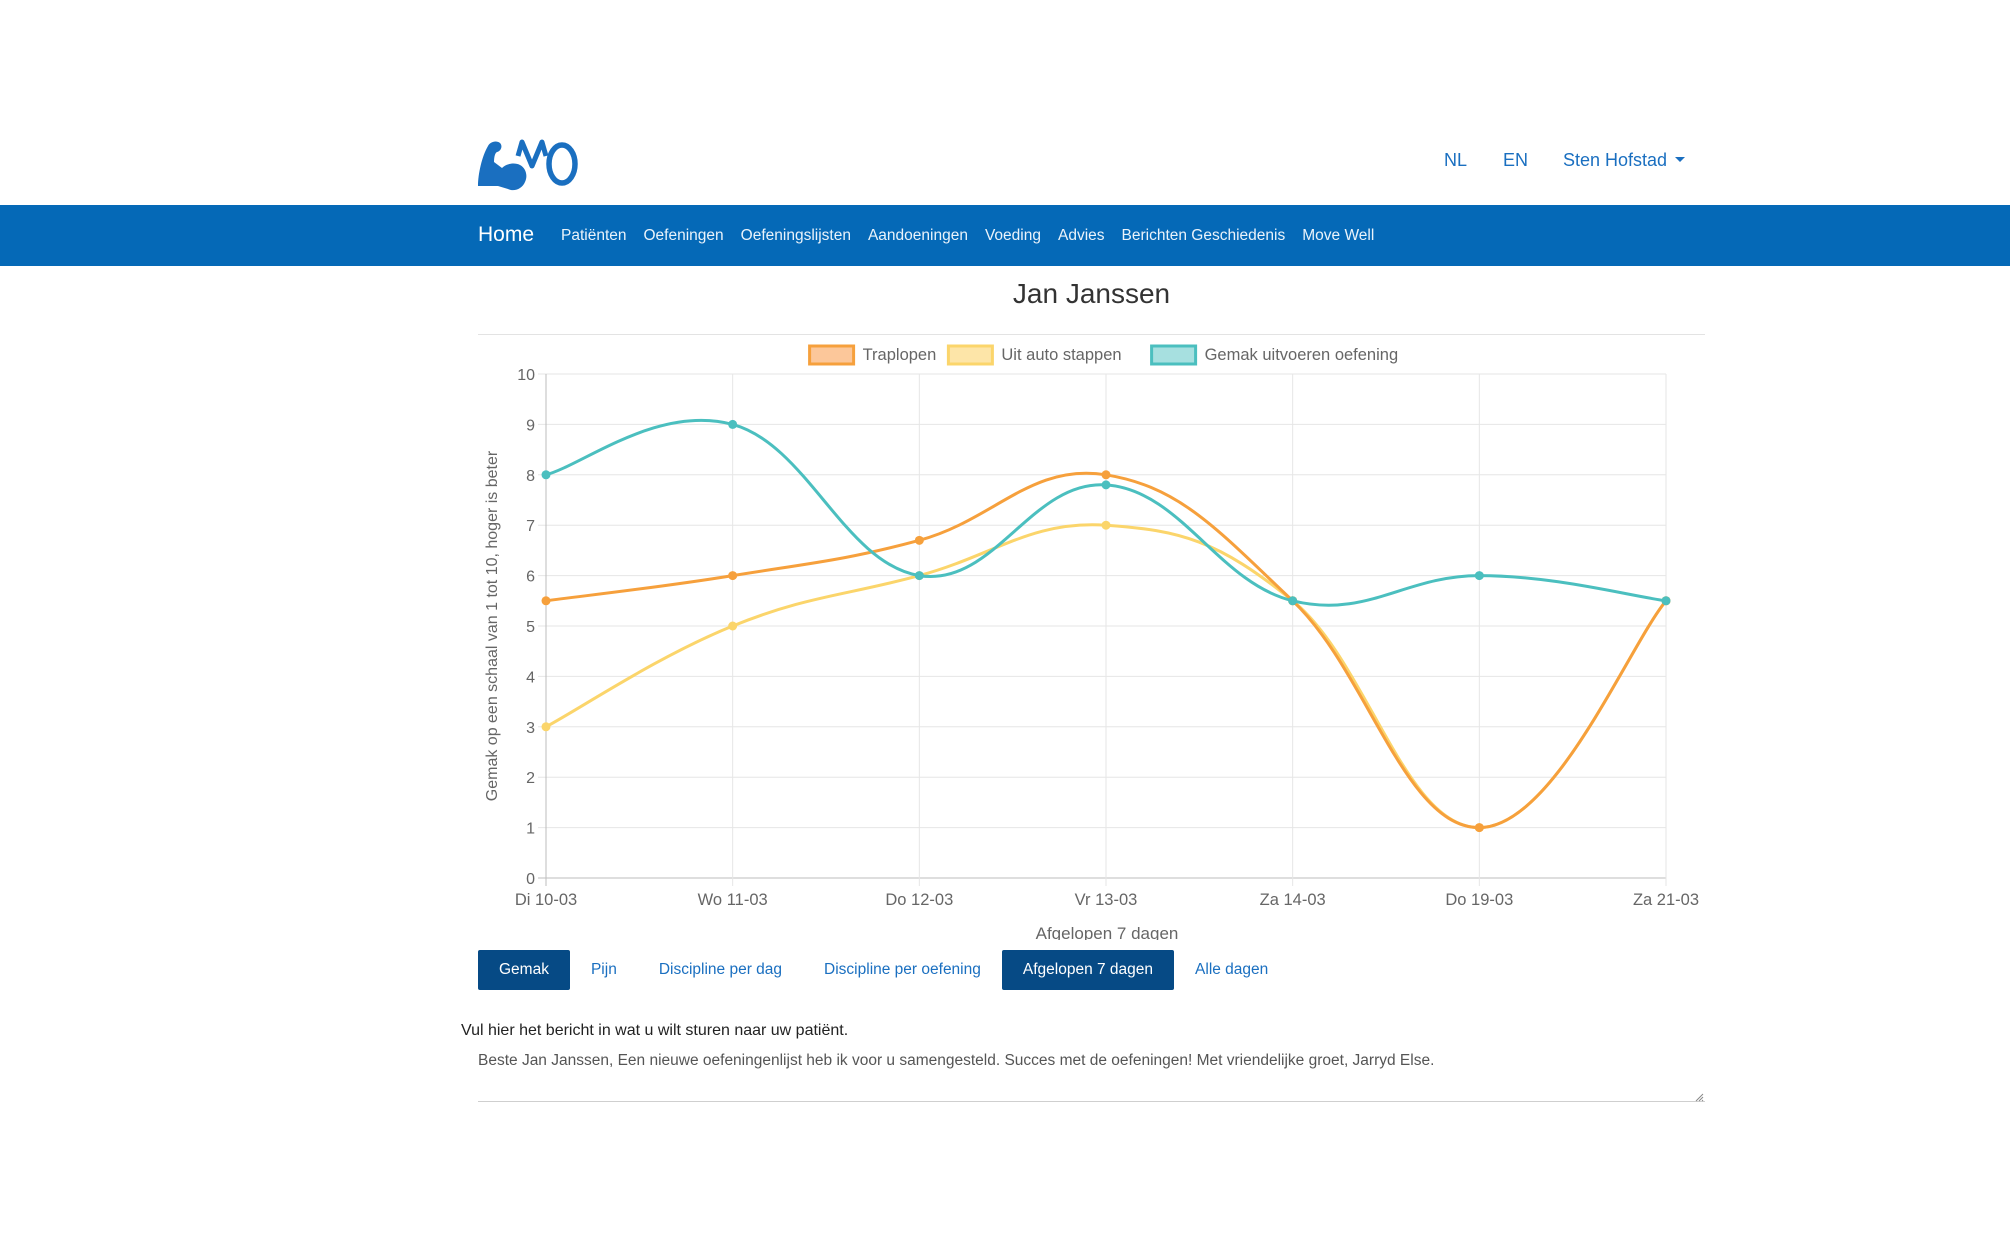 The image size is (2010, 1242). What do you see at coordinates (1666, 900) in the screenshot?
I see `x-tick-label: Za 21-03` at bounding box center [1666, 900].